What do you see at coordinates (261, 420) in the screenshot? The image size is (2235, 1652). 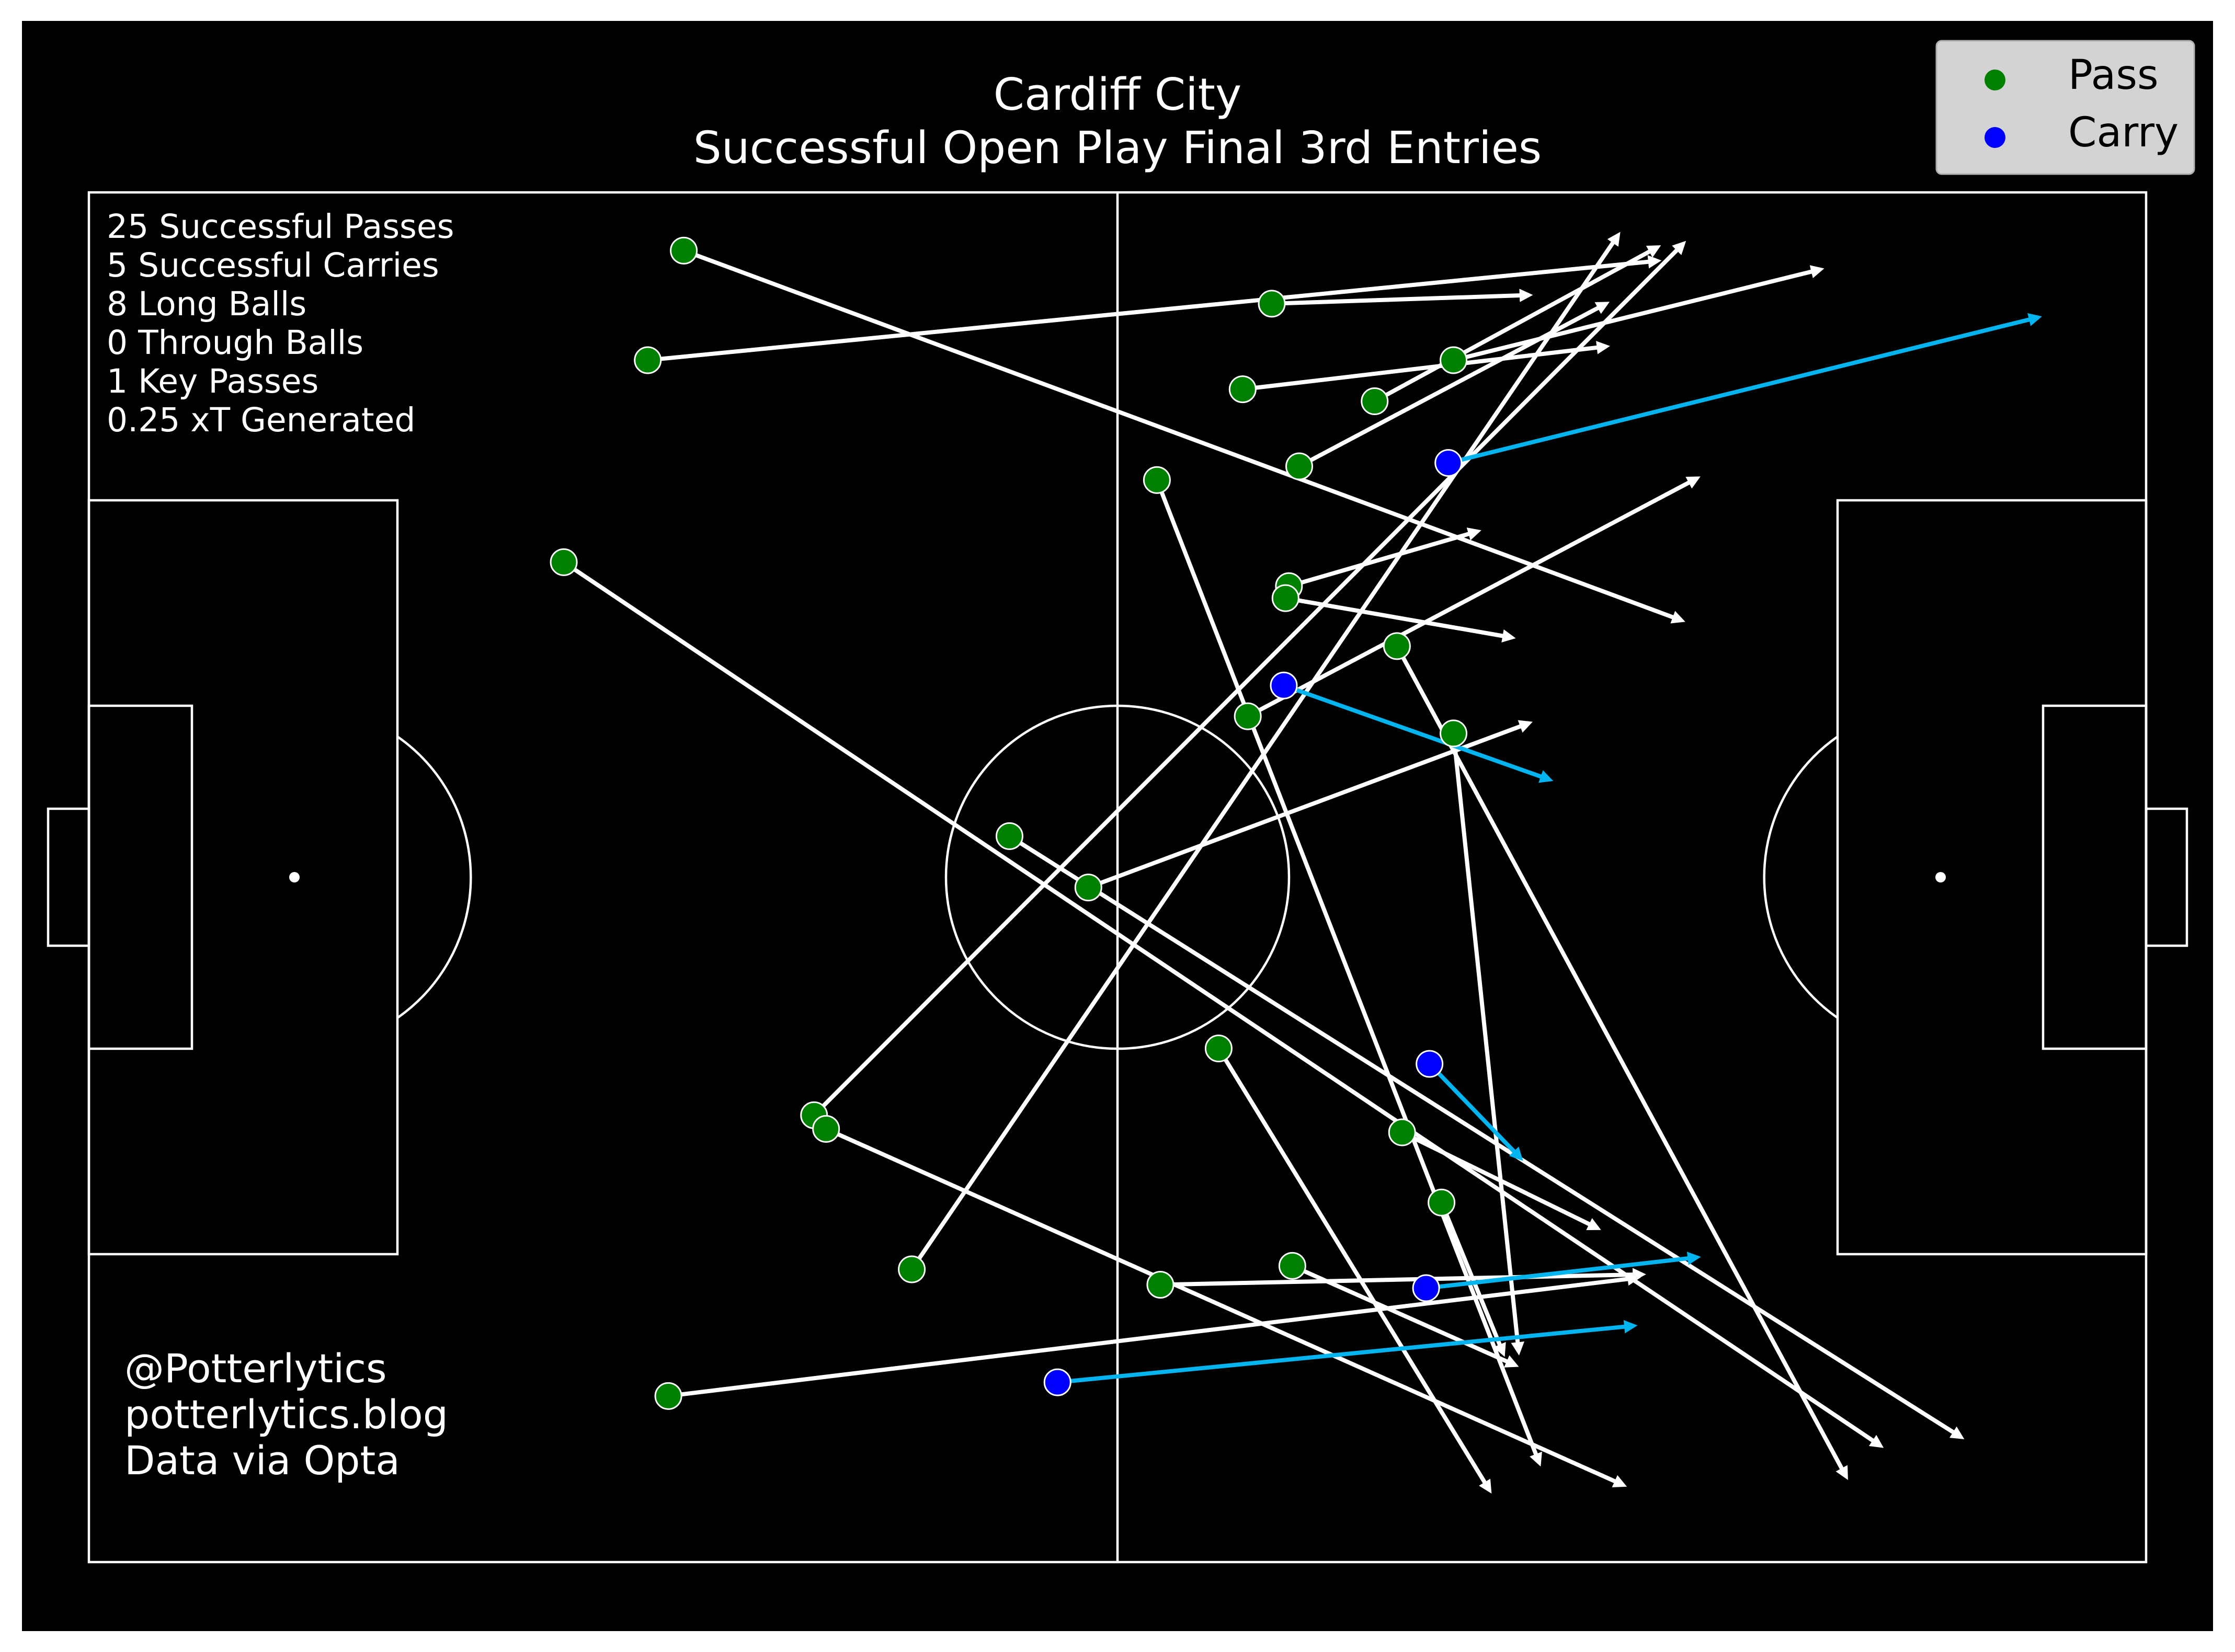 I see `stat-line: 0.25 xT Generated` at bounding box center [261, 420].